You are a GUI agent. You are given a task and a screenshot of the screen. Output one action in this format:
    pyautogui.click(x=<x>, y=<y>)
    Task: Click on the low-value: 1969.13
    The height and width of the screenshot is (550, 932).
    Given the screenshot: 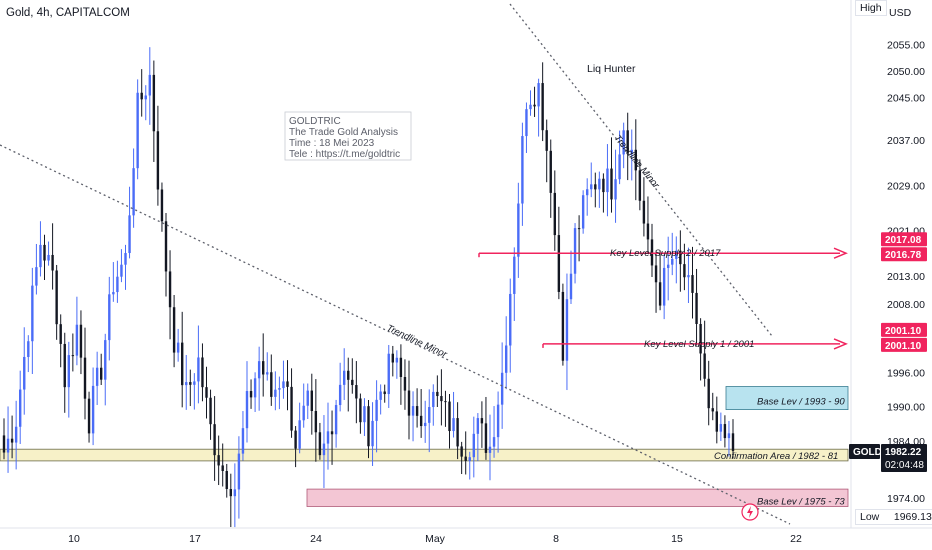 What is the action you would take?
    pyautogui.click(x=912, y=517)
    